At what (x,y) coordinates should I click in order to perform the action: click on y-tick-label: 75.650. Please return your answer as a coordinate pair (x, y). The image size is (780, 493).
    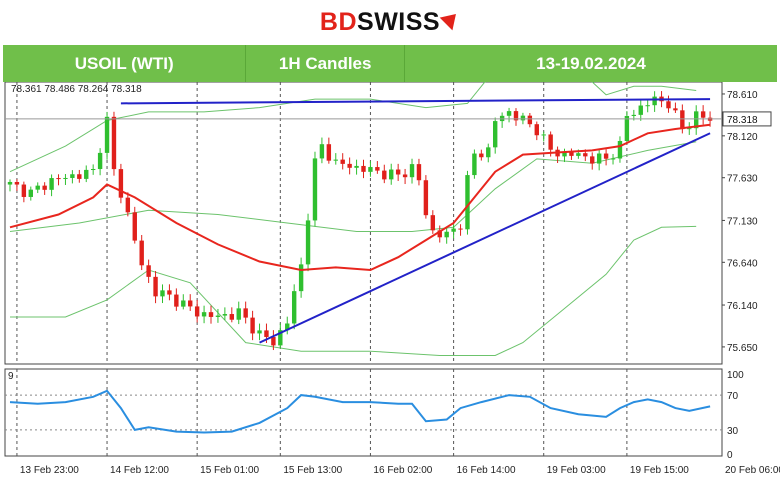
    Looking at the image, I should click on (742, 348).